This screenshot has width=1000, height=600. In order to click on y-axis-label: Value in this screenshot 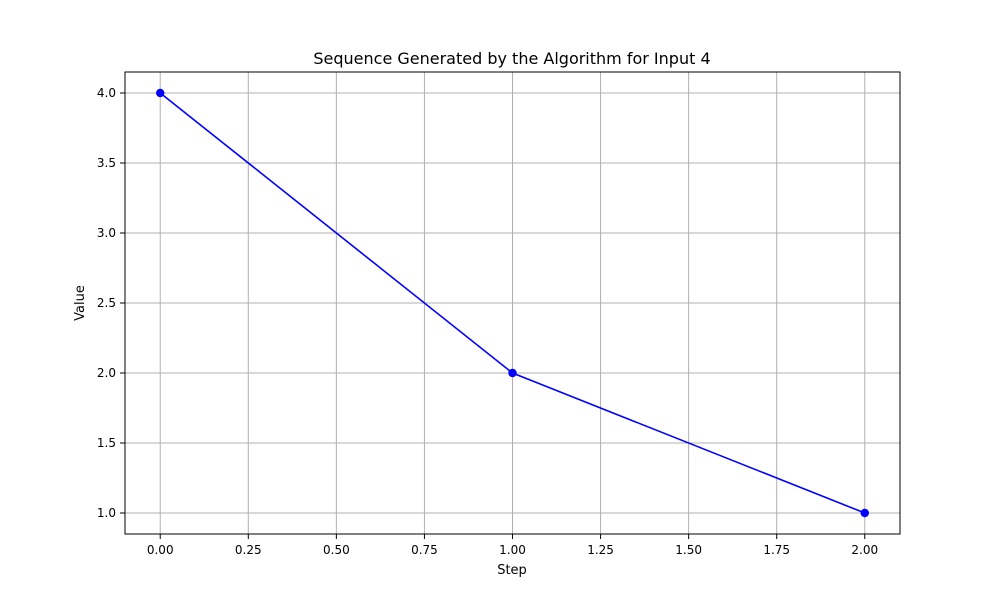, I will do `click(80, 303)`.